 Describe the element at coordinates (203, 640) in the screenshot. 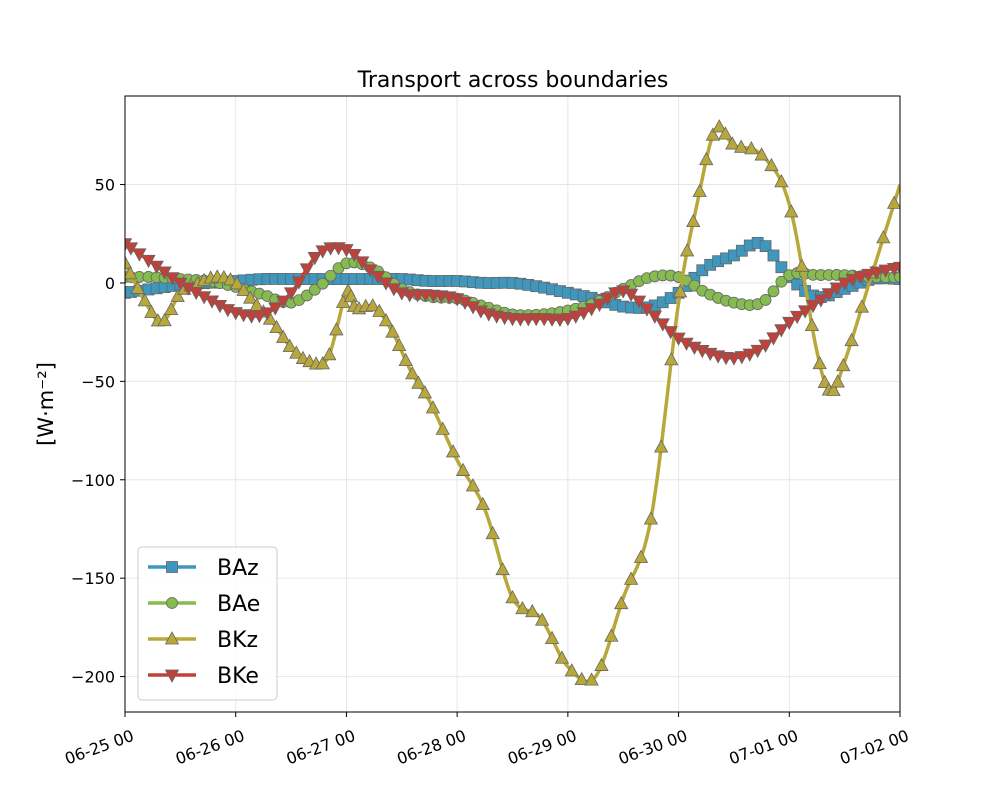

I see `legend-entry: BKz` at that location.